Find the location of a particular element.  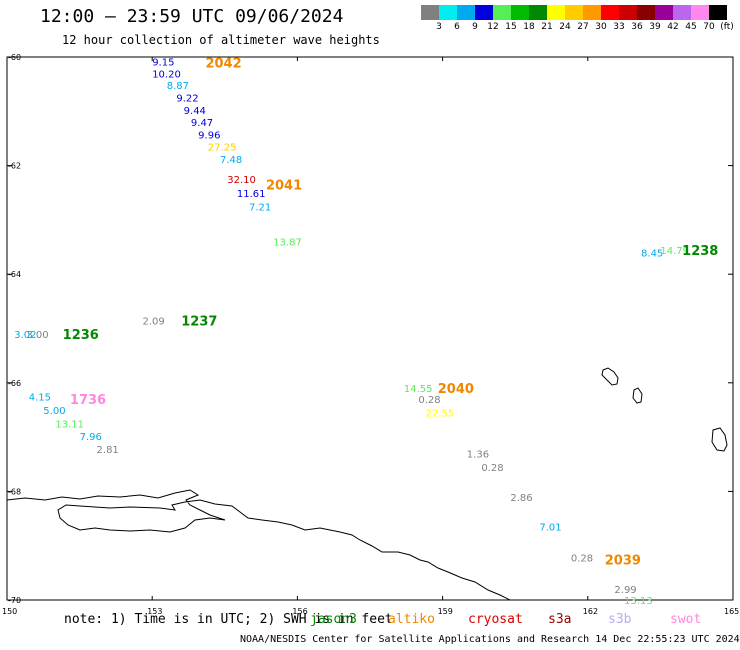

legend-label: 6 is located at coordinates (457, 27).